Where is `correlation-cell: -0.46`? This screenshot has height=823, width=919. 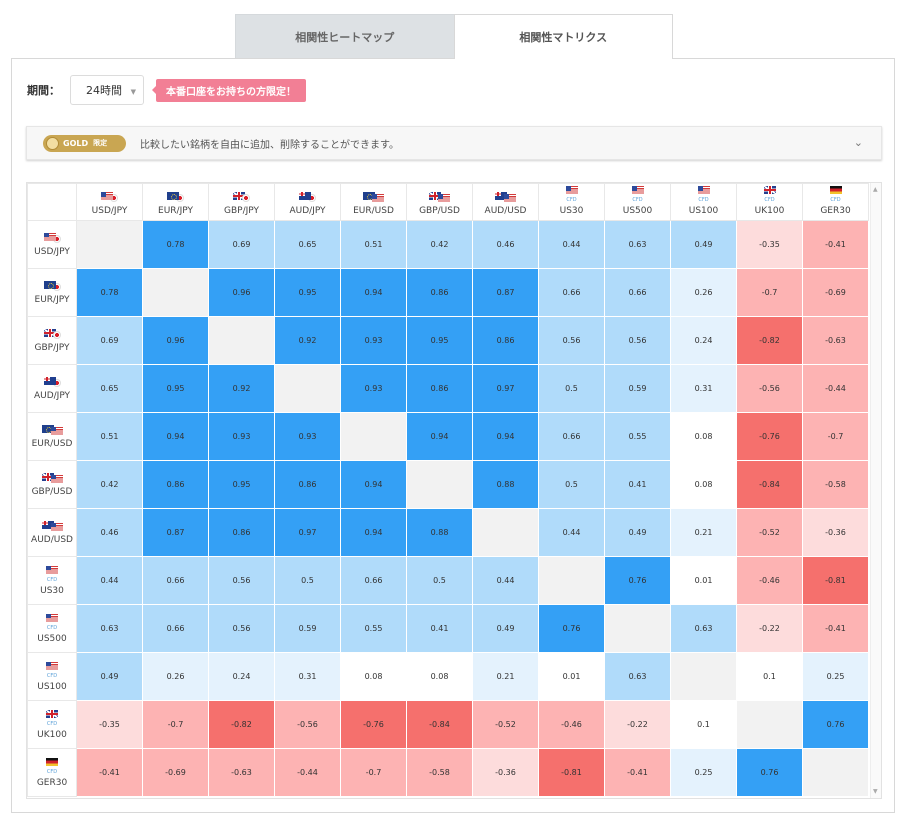 correlation-cell: -0.46 is located at coordinates (769, 580).